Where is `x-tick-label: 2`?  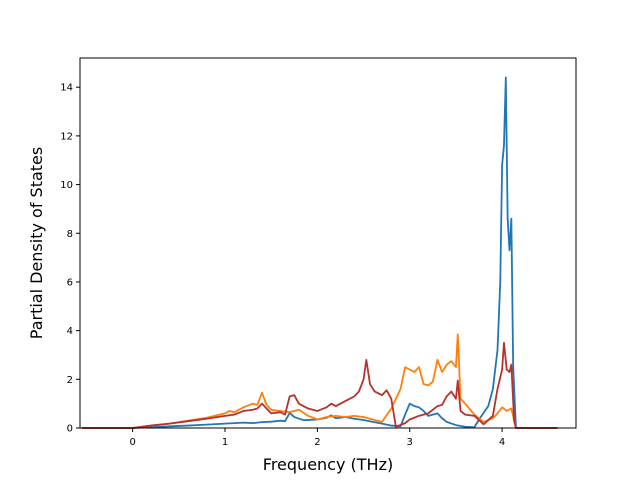
x-tick-label: 2 is located at coordinates (317, 442).